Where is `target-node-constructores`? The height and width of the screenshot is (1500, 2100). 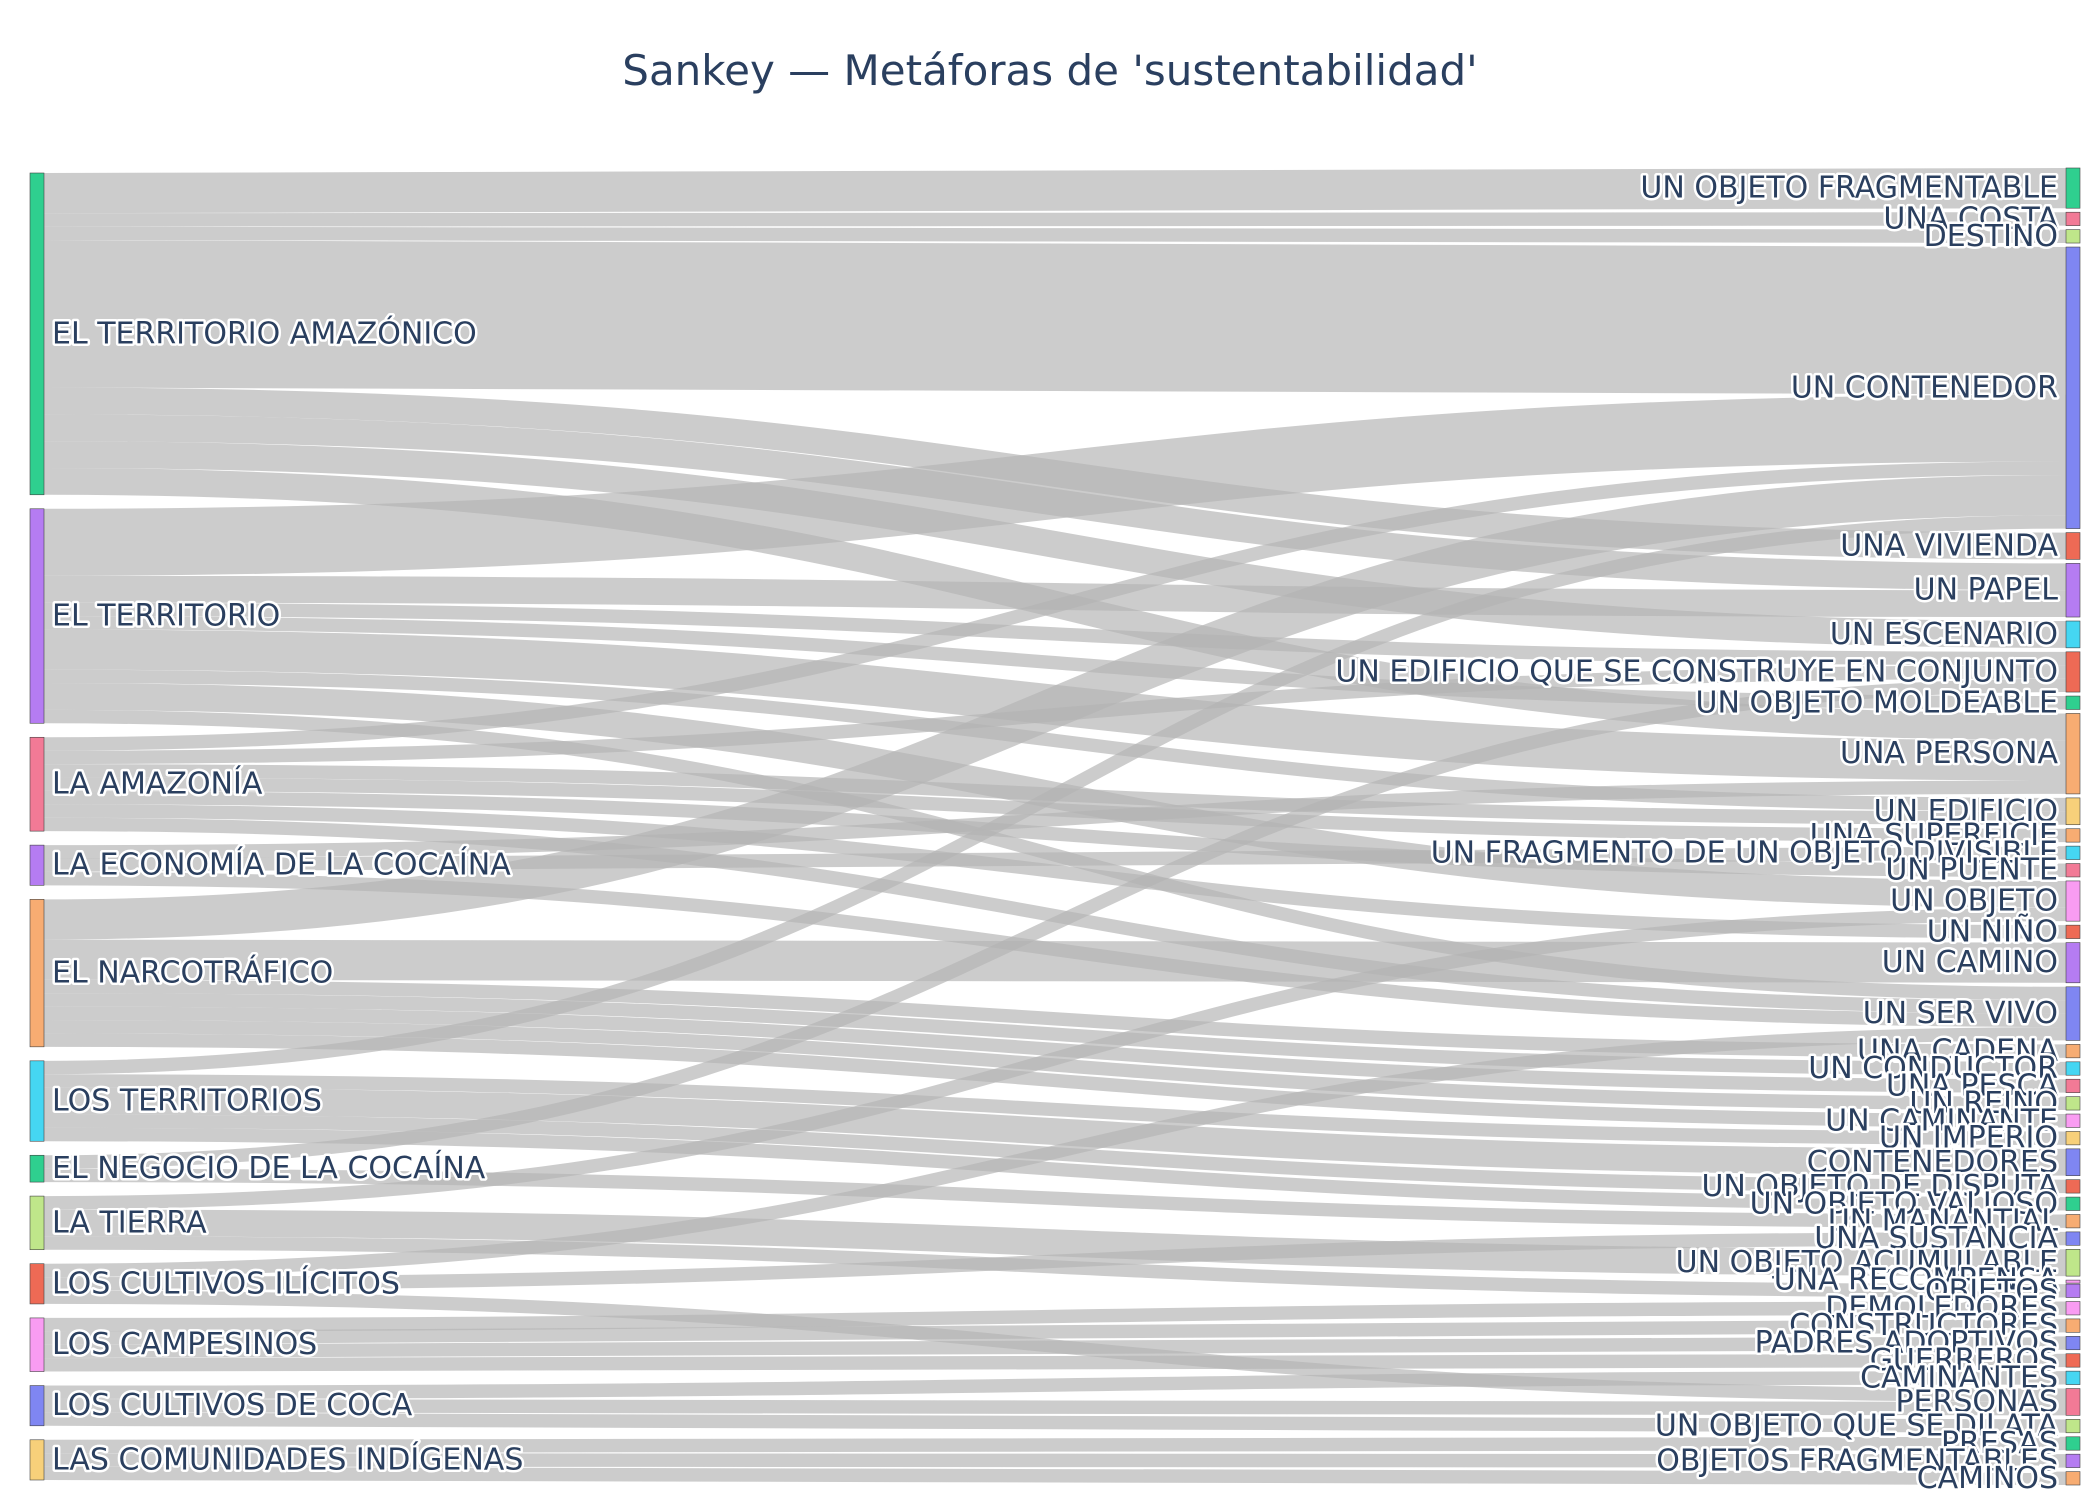
target-node-constructores is located at coordinates (2073, 1325).